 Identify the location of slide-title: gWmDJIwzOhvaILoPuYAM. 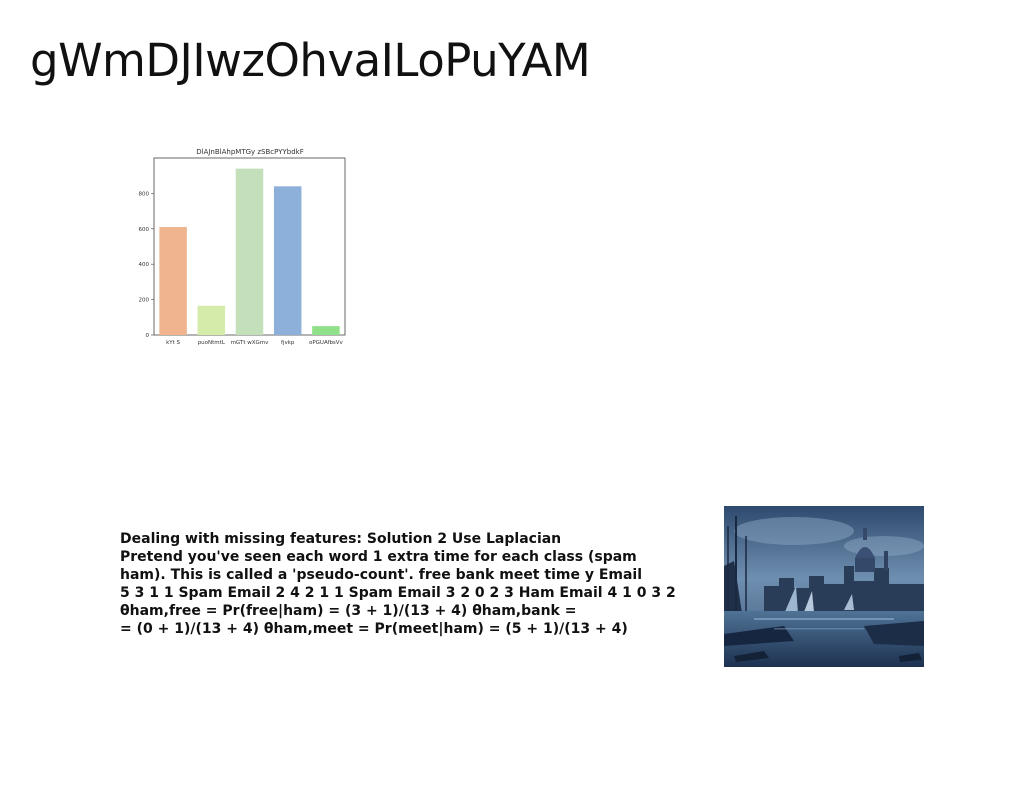
(310, 60).